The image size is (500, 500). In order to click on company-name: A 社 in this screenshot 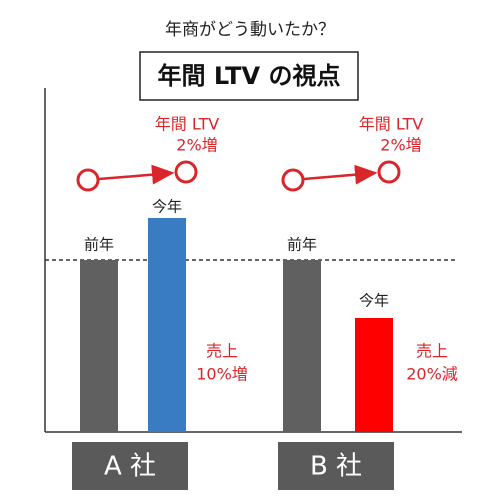, I will do `click(130, 467)`.